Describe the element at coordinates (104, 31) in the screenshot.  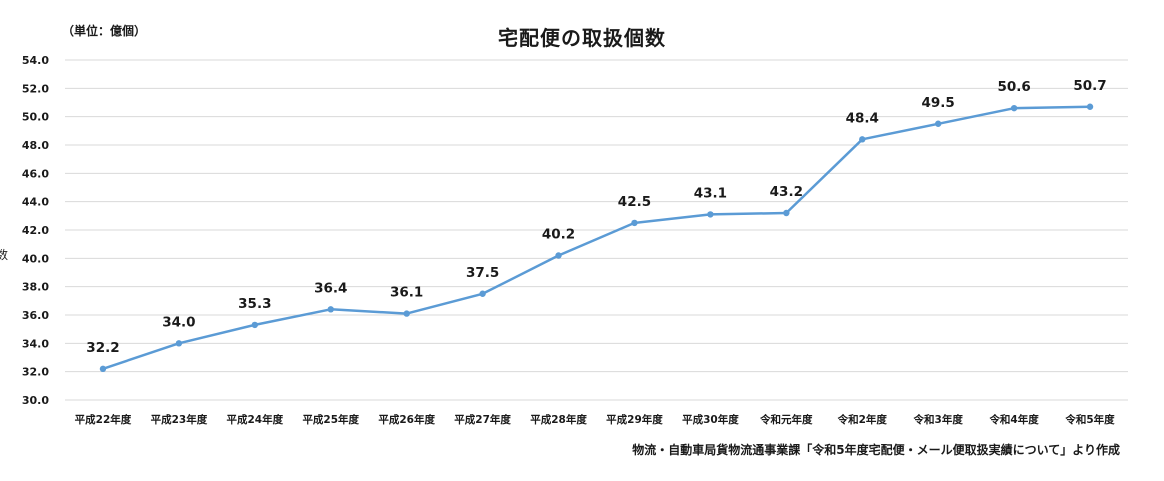
I see `unit-label: （単位：億個）` at that location.